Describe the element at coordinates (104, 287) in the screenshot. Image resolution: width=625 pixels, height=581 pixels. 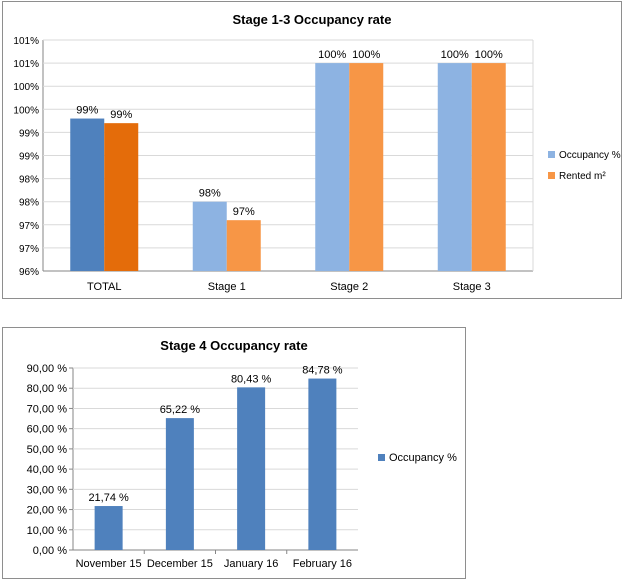
I see `x-tick-label: TOTAL` at that location.